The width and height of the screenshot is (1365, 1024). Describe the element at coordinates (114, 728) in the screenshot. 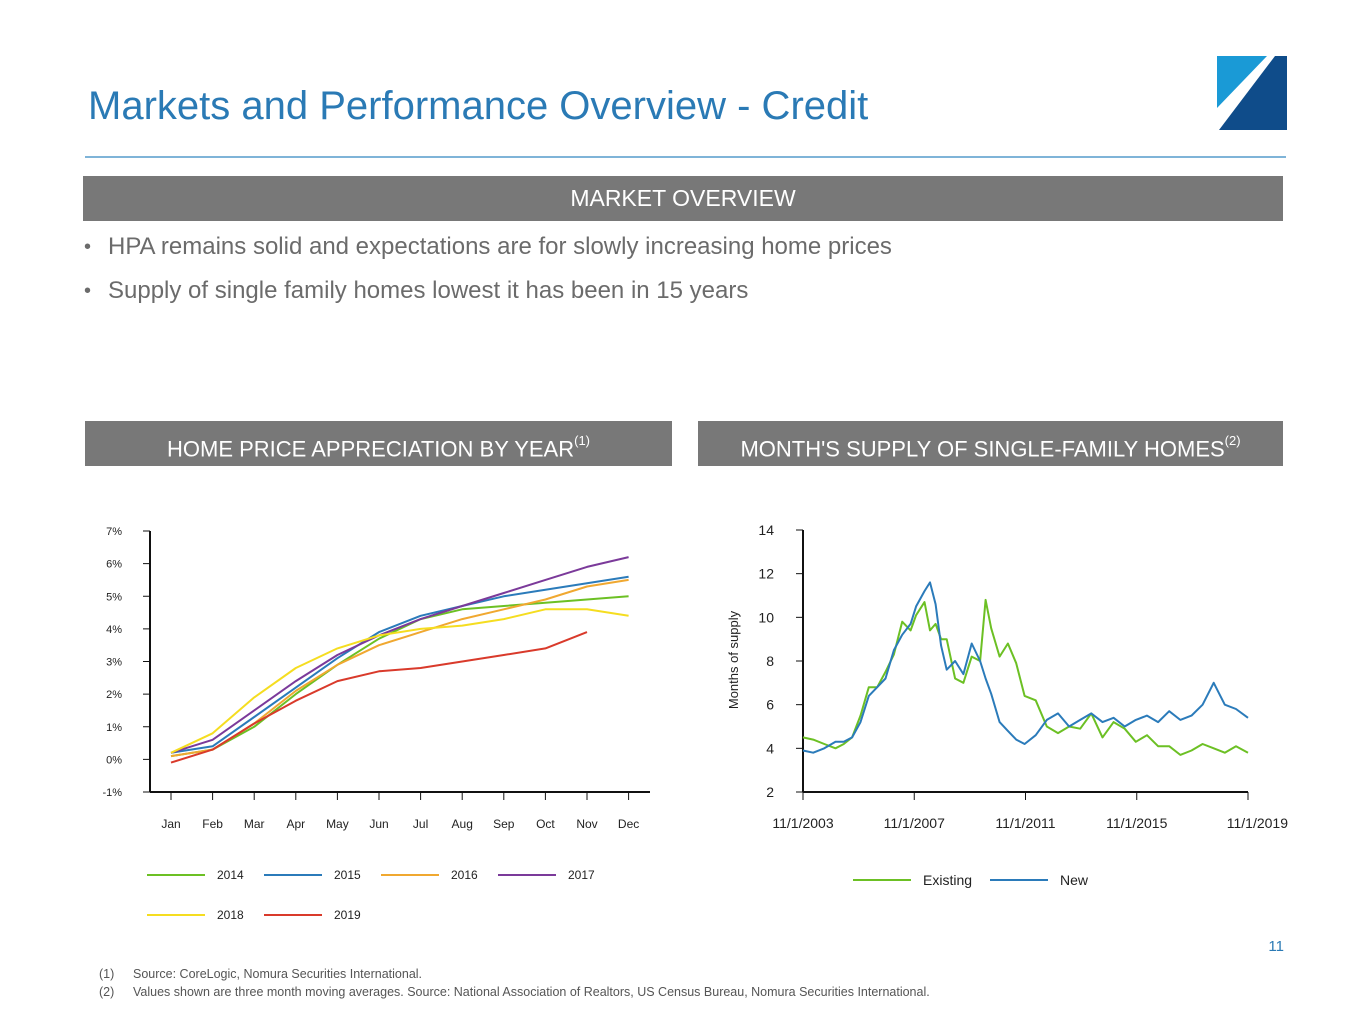

I see `y-tick-label: 1%` at that location.